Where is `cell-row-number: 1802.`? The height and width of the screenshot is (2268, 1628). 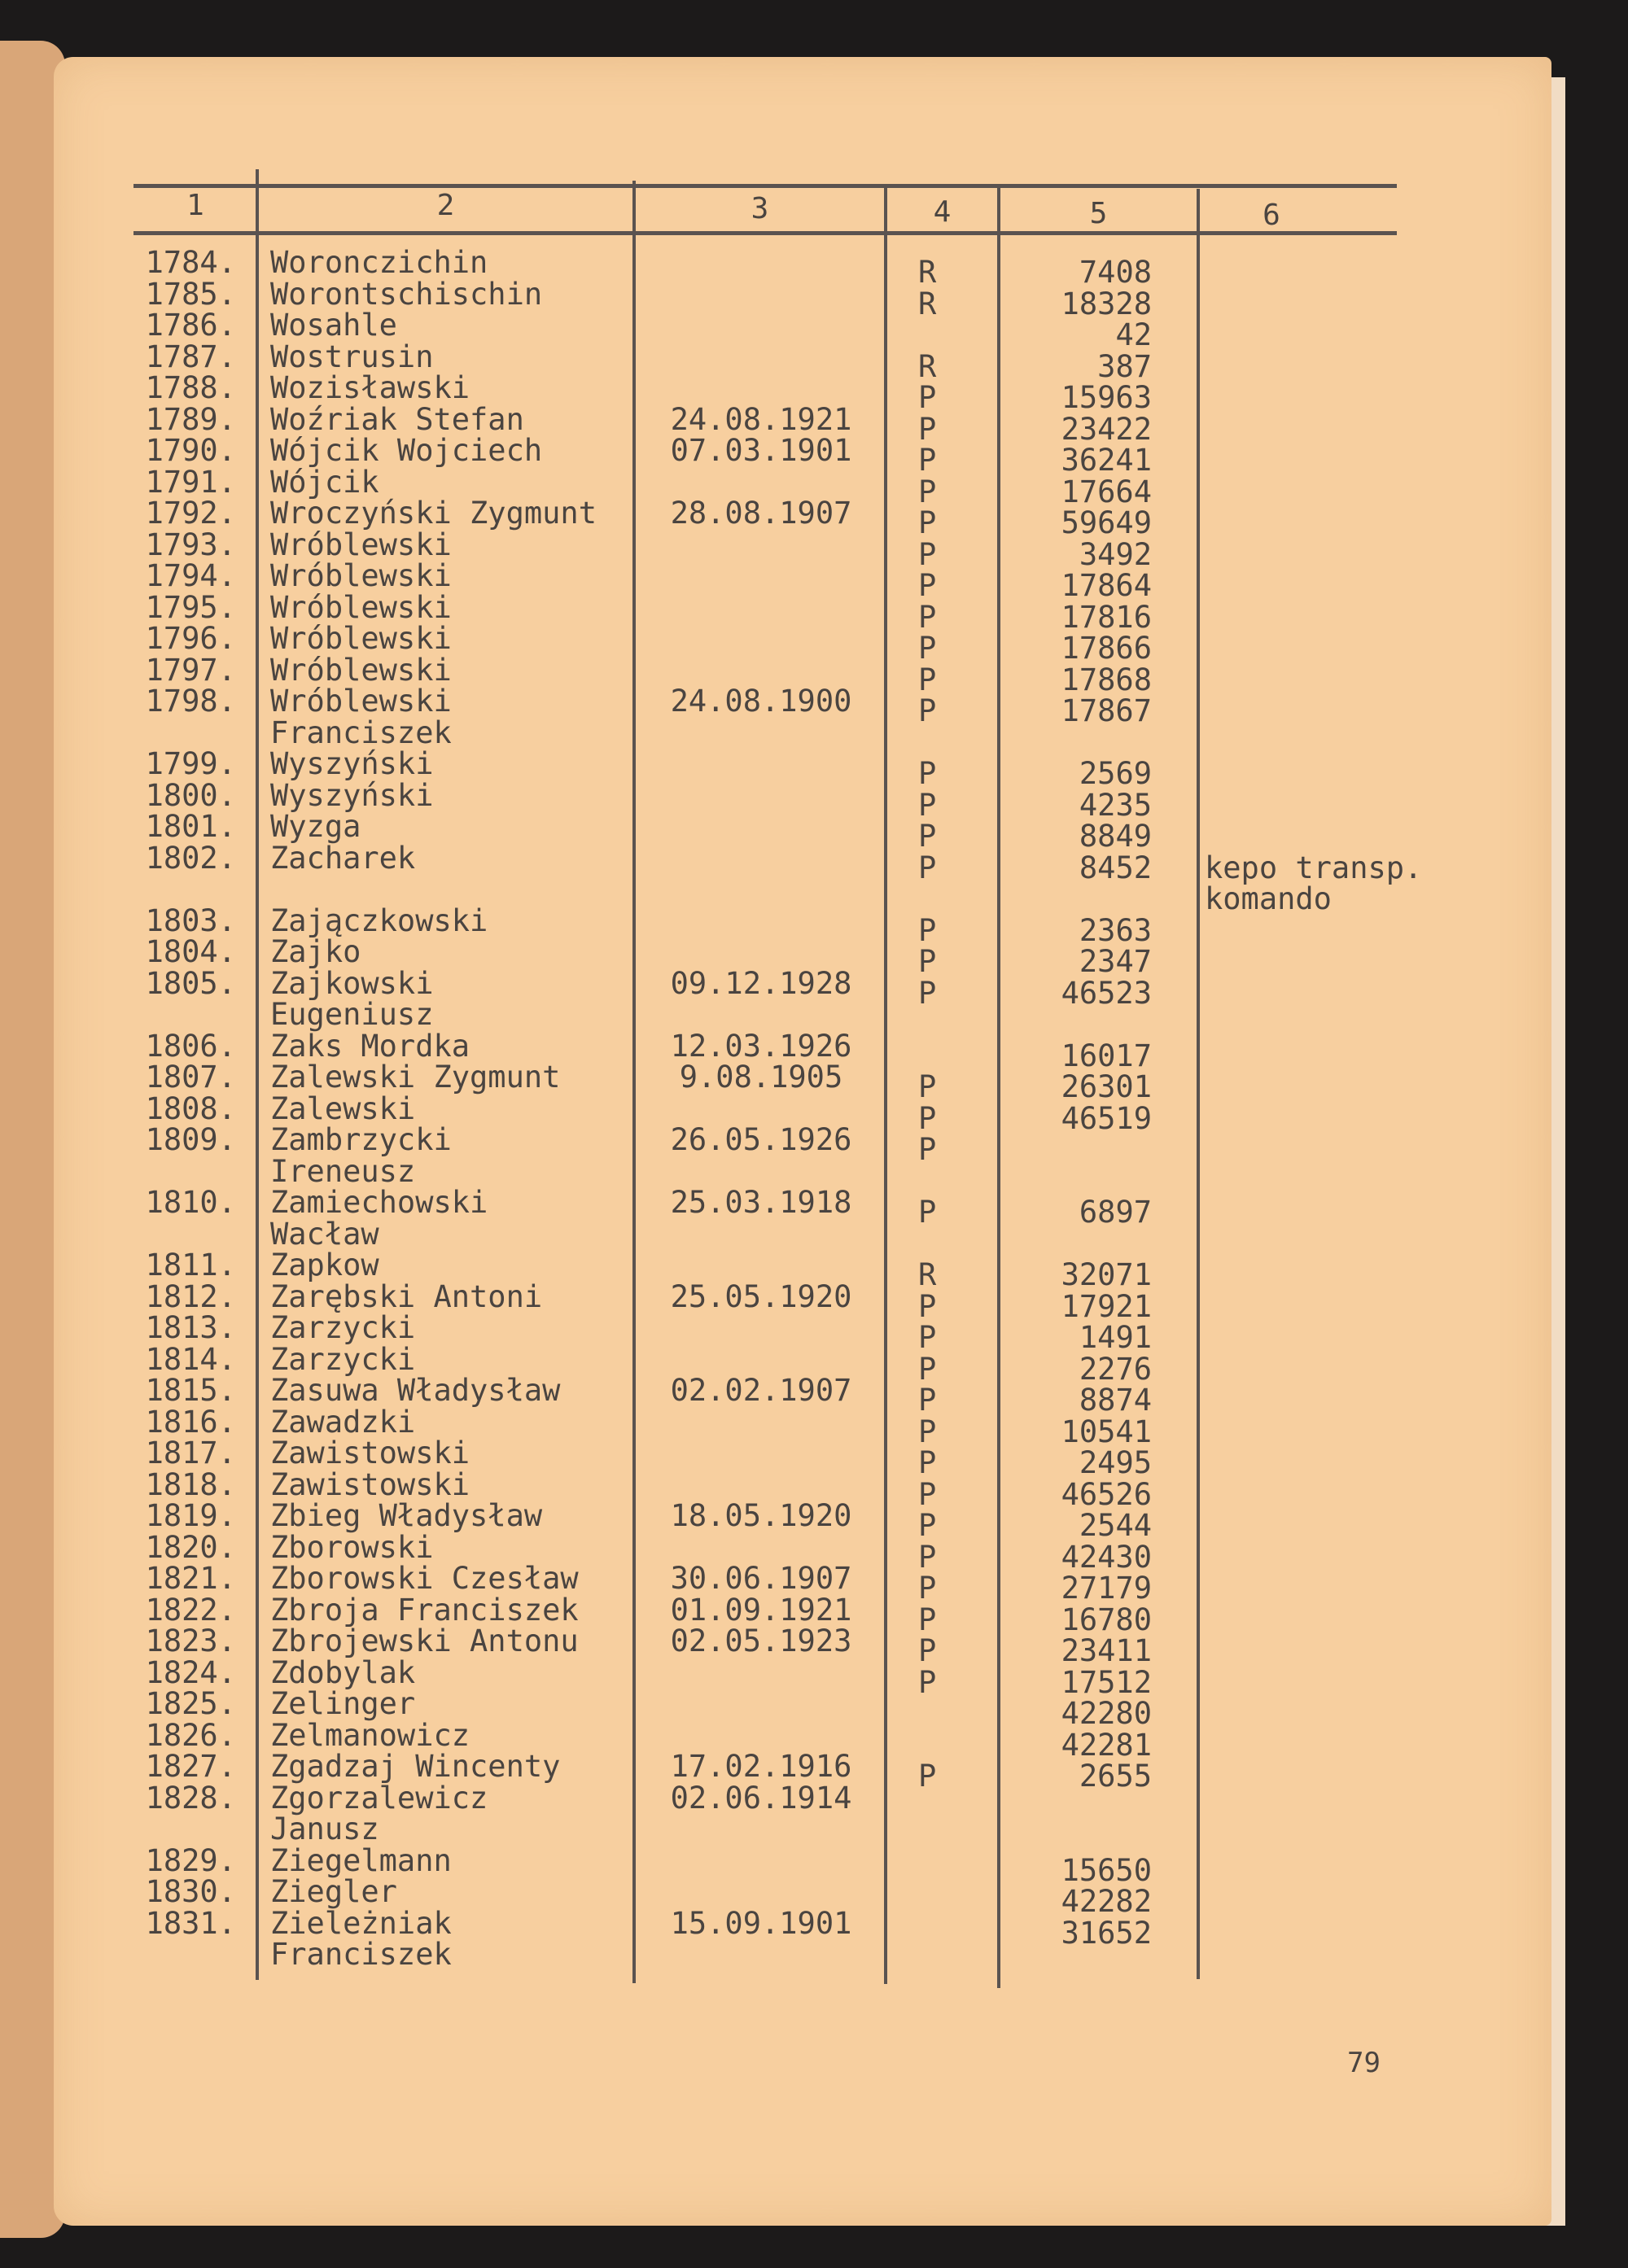
cell-row-number: 1802. is located at coordinates (190, 858).